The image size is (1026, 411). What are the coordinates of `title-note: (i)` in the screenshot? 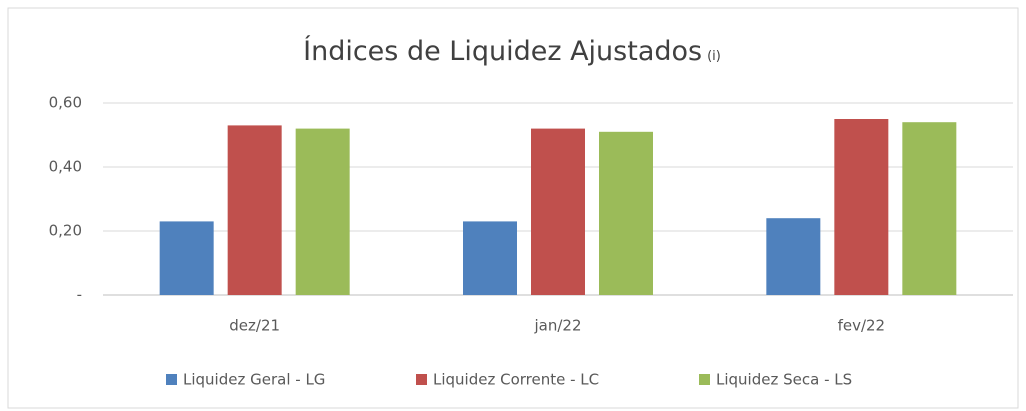 It's located at (714, 56).